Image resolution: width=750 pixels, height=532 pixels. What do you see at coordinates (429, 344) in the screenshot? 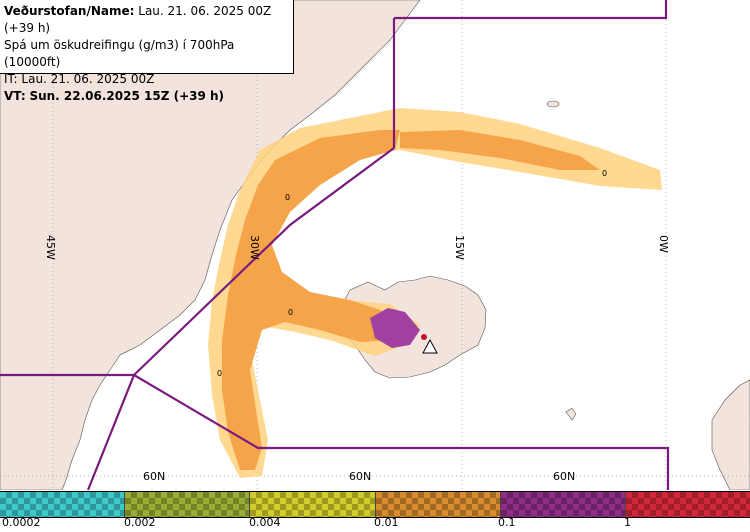
I see `volcano-triangle-icon` at bounding box center [429, 344].